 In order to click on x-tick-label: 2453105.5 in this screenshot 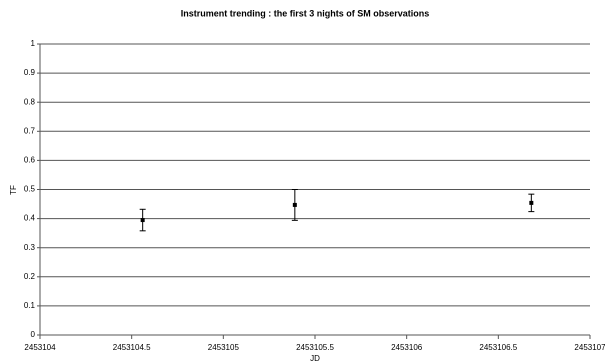, I will do `click(315, 347)`.